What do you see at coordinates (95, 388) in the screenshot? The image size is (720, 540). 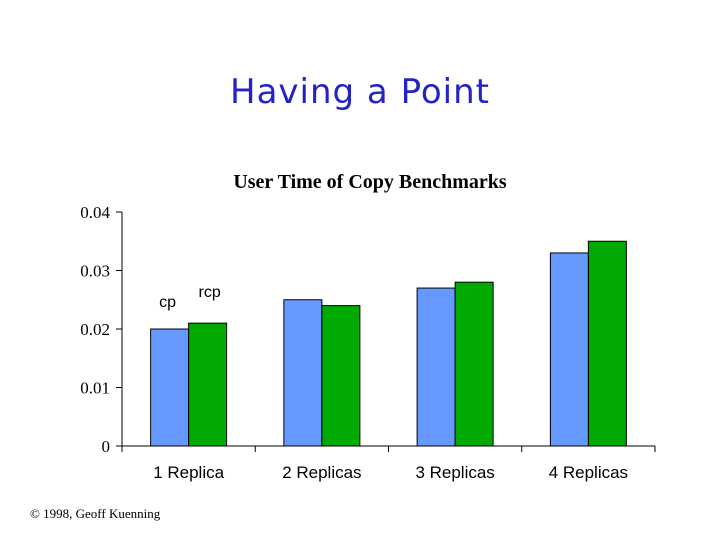 I see `y-tick-label: 0.01` at bounding box center [95, 388].